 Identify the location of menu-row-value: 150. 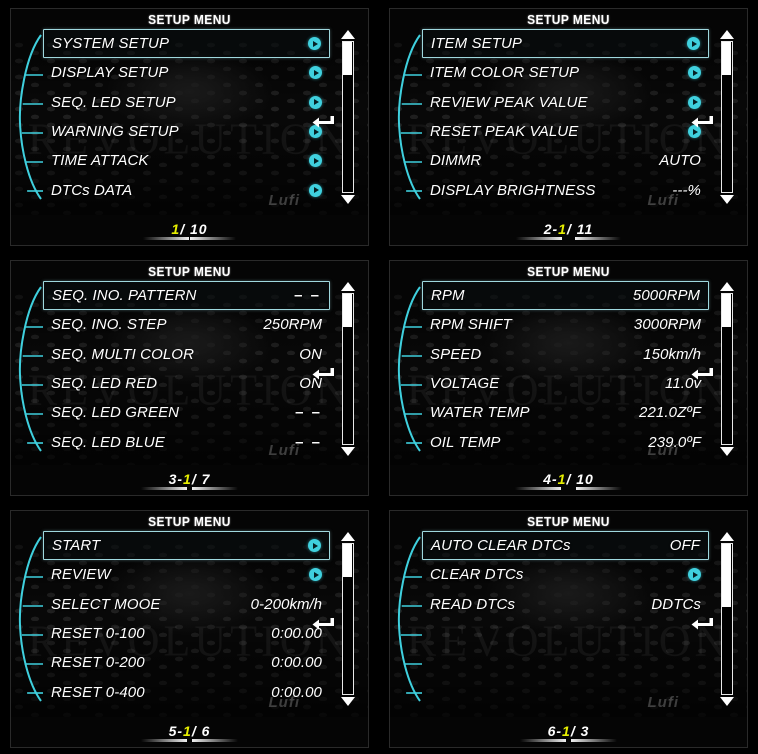
(656, 354).